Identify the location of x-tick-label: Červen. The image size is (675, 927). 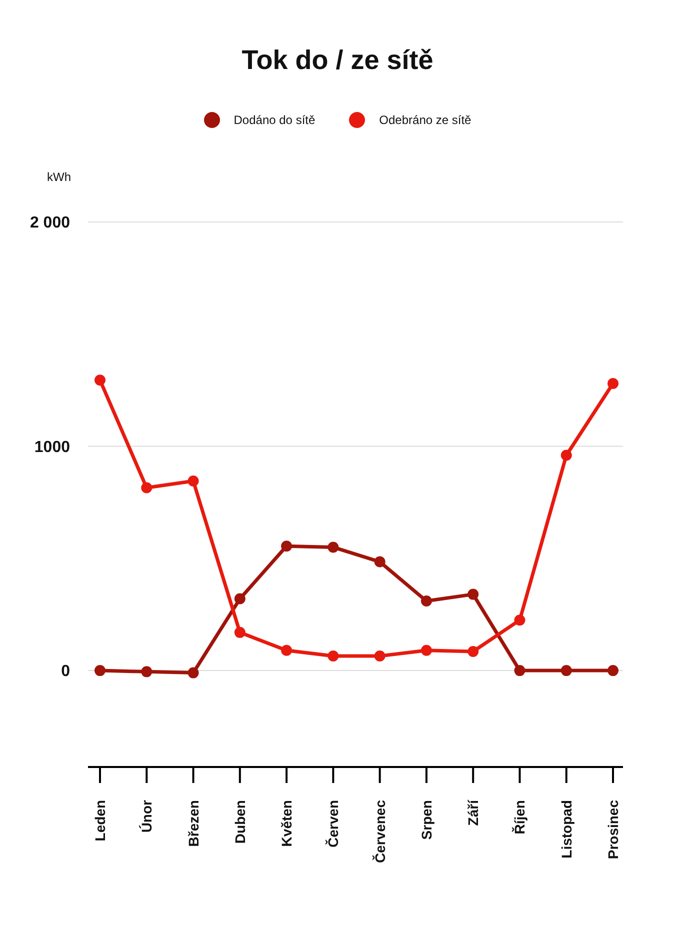
(333, 824).